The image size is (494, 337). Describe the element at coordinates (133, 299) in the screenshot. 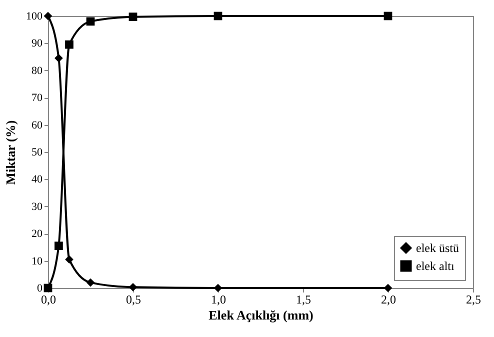

I see `x-tick-label: 0,5` at that location.